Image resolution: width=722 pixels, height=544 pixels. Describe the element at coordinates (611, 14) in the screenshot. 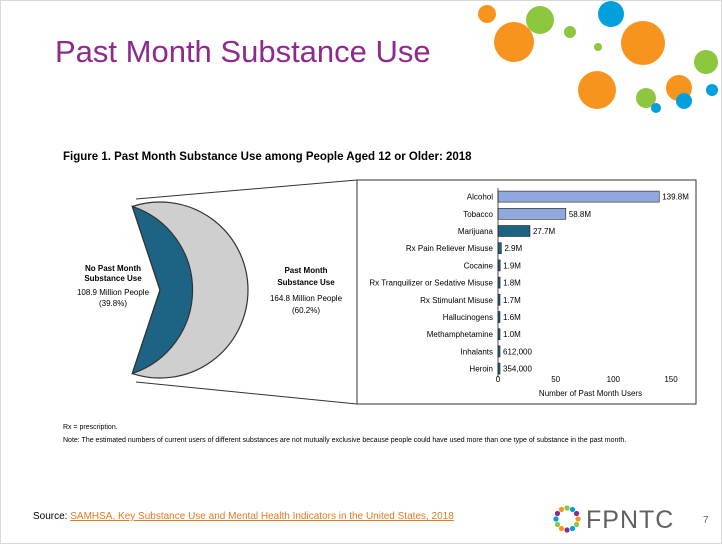

I see `dot-blue-medium` at that location.